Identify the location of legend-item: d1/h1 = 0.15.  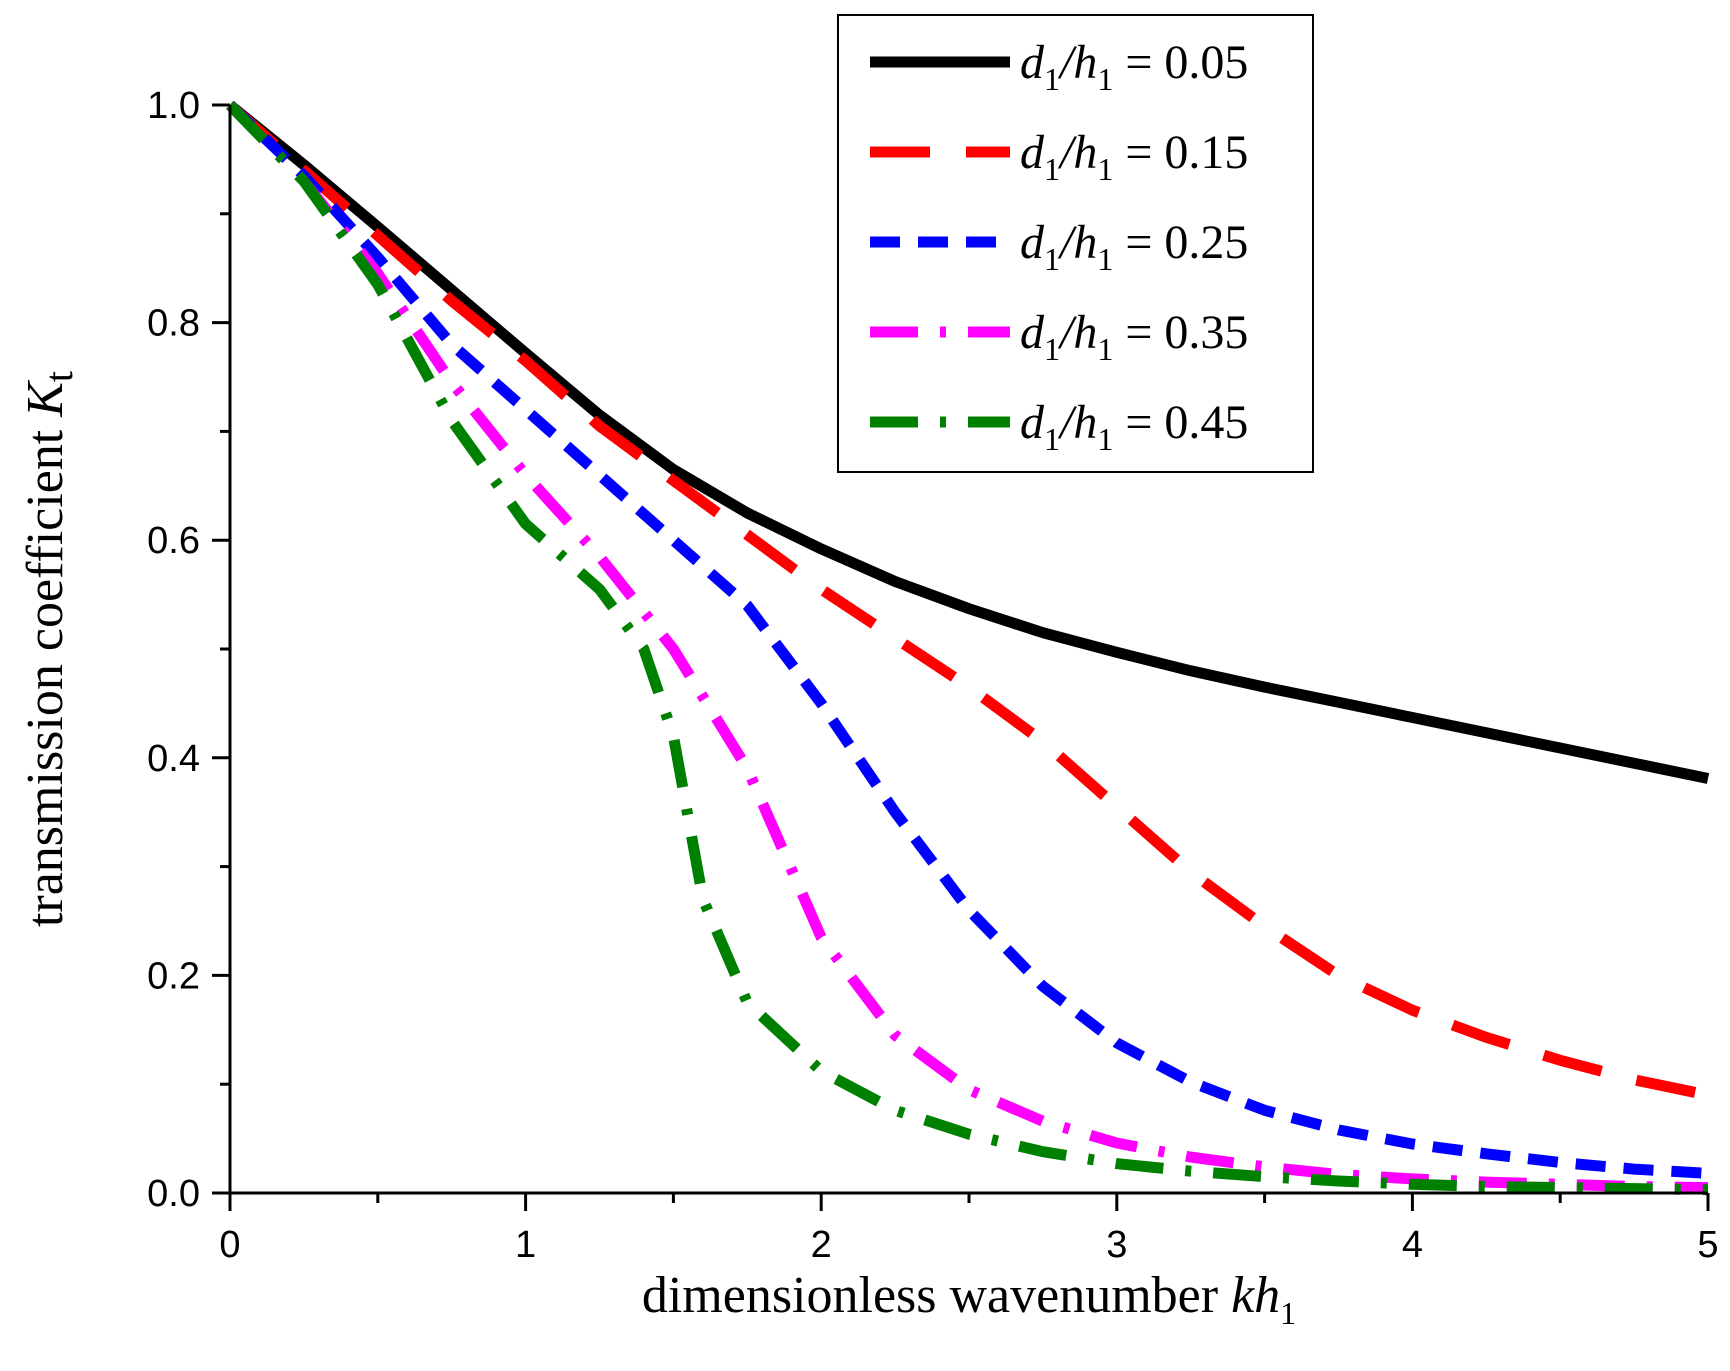
(1059, 156).